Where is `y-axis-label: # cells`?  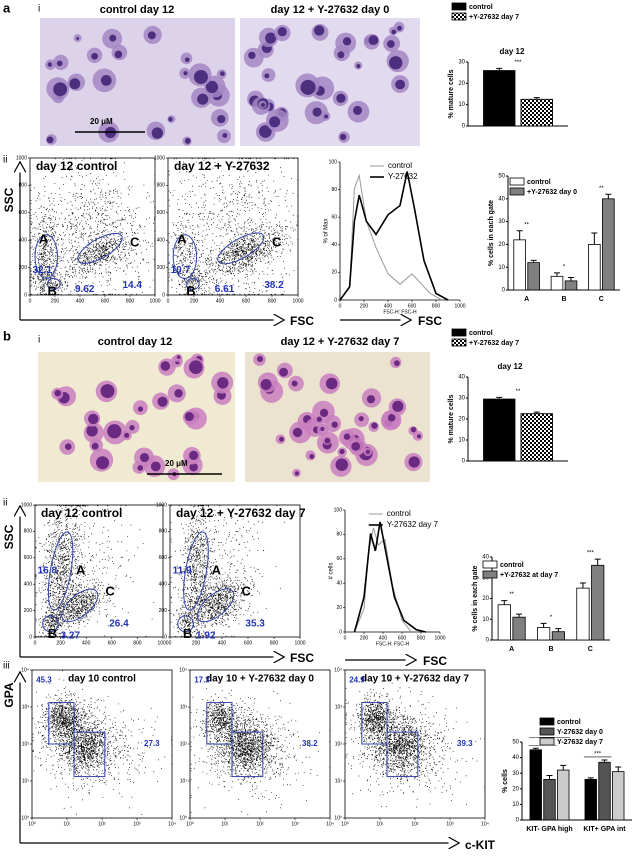 y-axis-label: # cells is located at coordinates (332, 570).